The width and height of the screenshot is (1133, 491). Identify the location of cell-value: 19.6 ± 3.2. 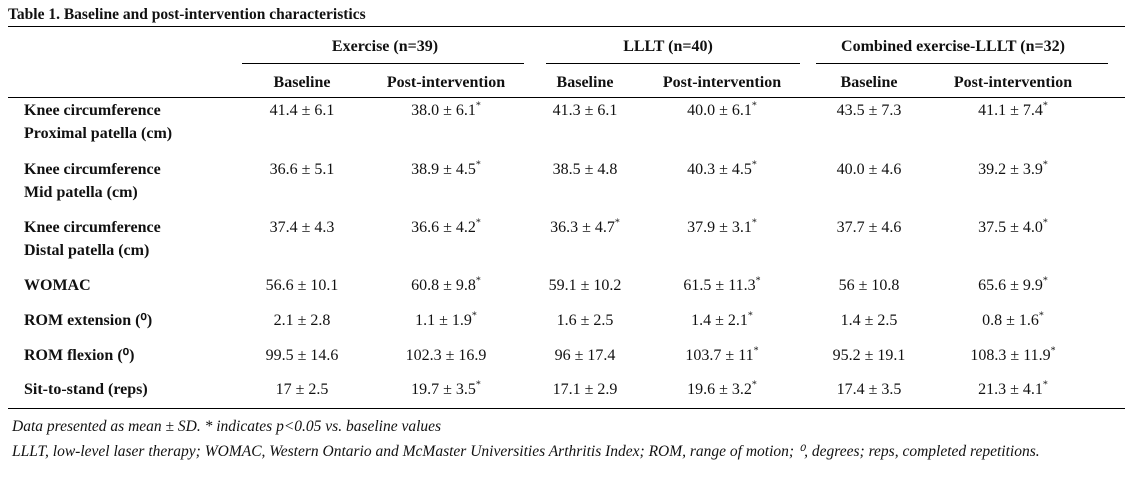
(719, 389).